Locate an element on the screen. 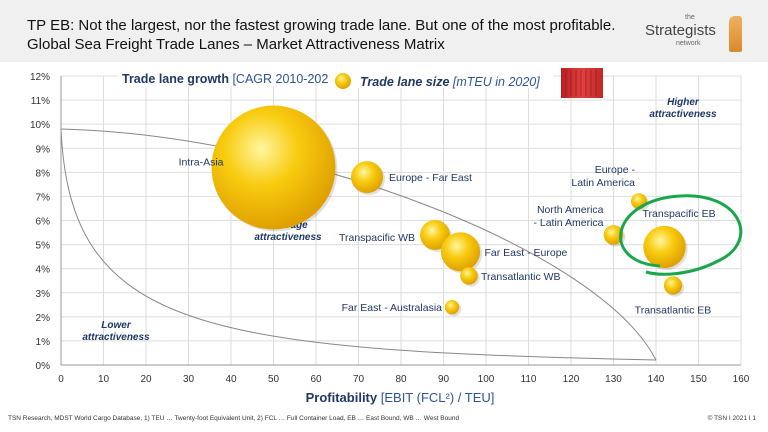 The height and width of the screenshot is (432, 768). size-legend-bold: Trade lane size is located at coordinates (404, 82).